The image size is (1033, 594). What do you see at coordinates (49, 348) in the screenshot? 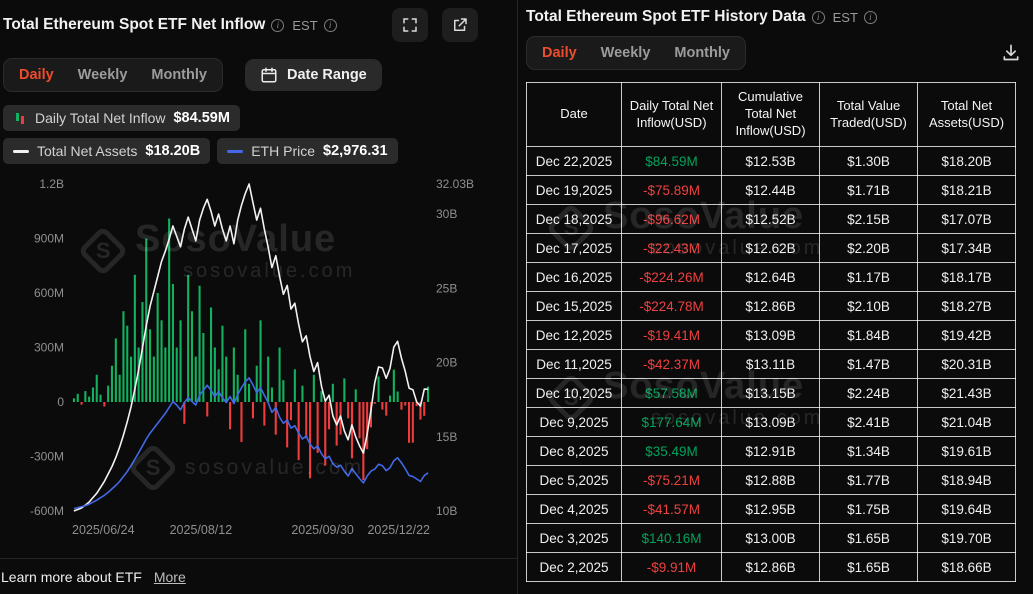
I see `left-axis-tick: 300M` at bounding box center [49, 348].